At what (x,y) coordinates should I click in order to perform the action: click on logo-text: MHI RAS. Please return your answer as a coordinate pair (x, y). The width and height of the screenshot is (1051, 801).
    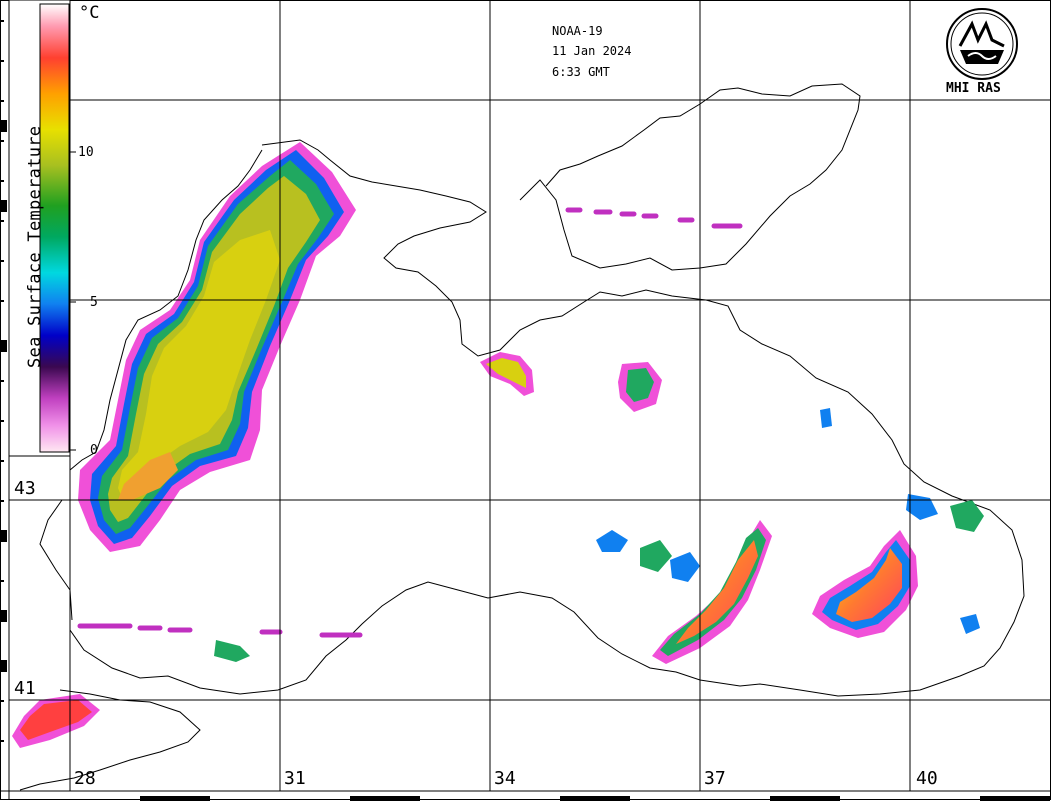
    Looking at the image, I should click on (973, 88).